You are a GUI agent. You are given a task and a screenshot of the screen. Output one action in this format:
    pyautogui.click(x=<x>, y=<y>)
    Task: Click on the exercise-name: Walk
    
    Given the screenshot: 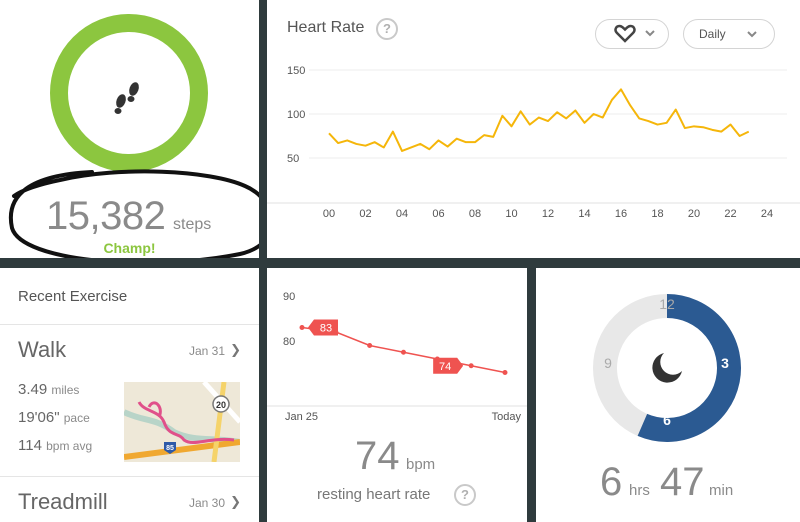 What is the action you would take?
    pyautogui.click(x=42, y=349)
    